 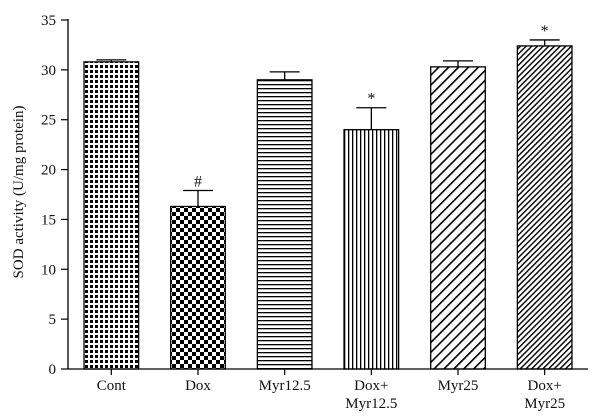 I want to click on y-tick-label: 25, so click(x=48, y=121).